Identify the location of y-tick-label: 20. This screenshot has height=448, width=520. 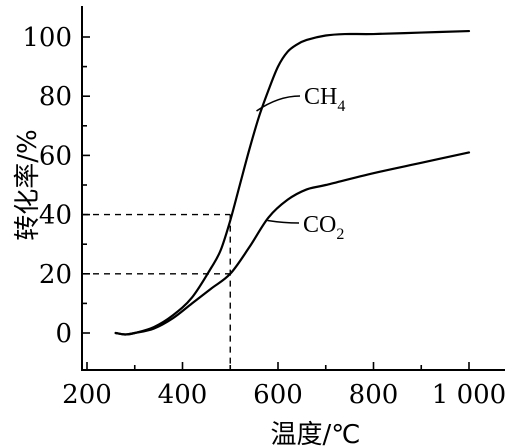
(55, 275).